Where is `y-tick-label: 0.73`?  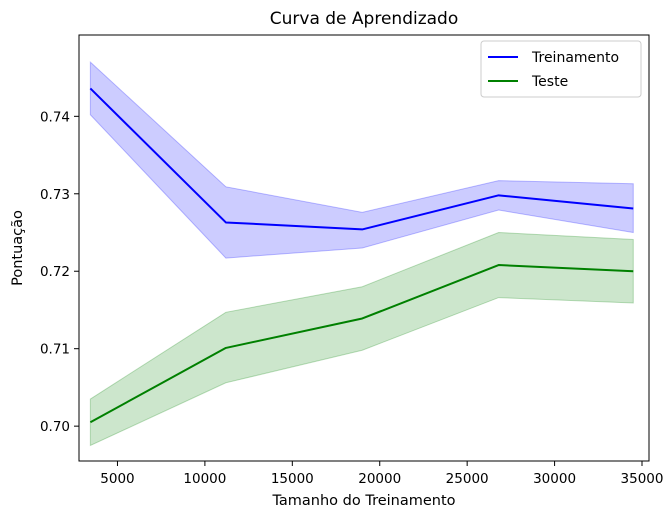 y-tick-label: 0.73 is located at coordinates (55, 195).